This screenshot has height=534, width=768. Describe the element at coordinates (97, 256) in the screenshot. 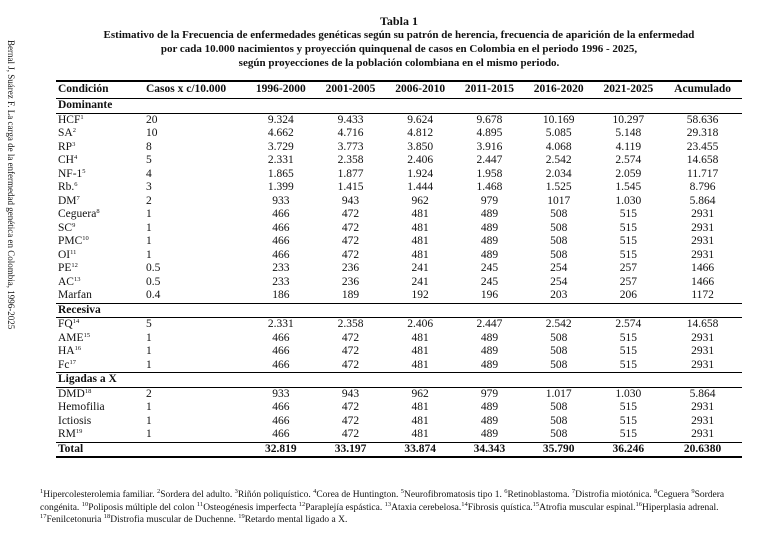

I see `condition-cell: OI11` at that location.